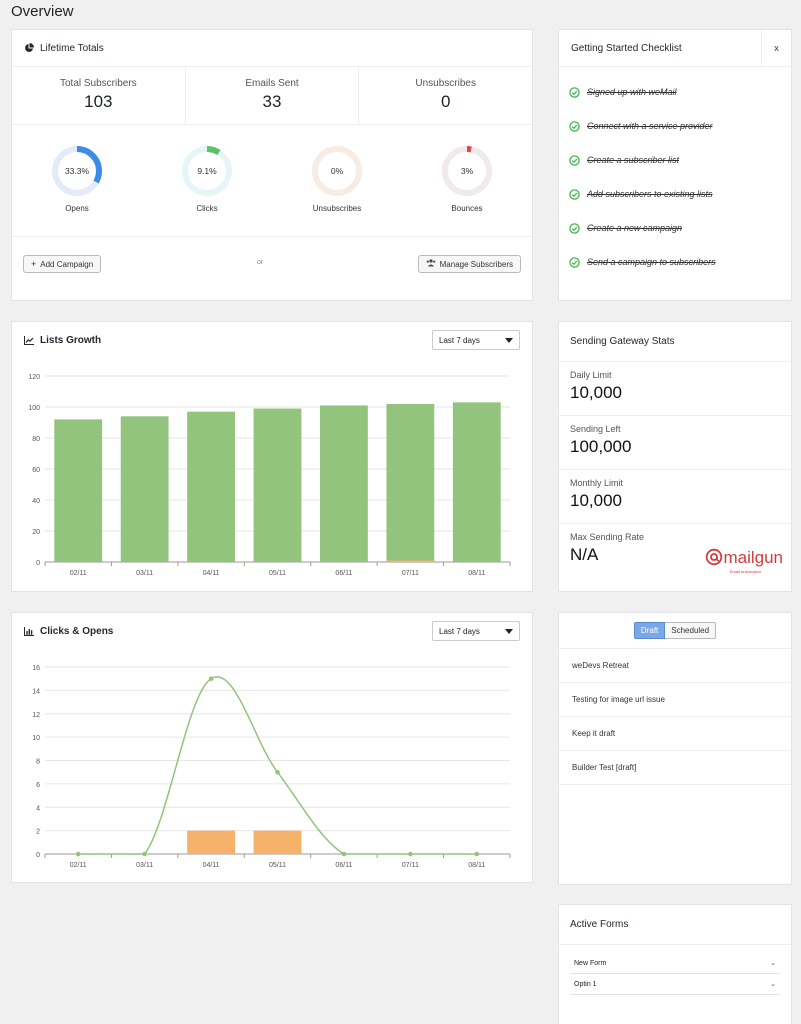 The width and height of the screenshot is (801, 1024). What do you see at coordinates (691, 630) in the screenshot?
I see `tab-scheduled: Scheduled` at bounding box center [691, 630].